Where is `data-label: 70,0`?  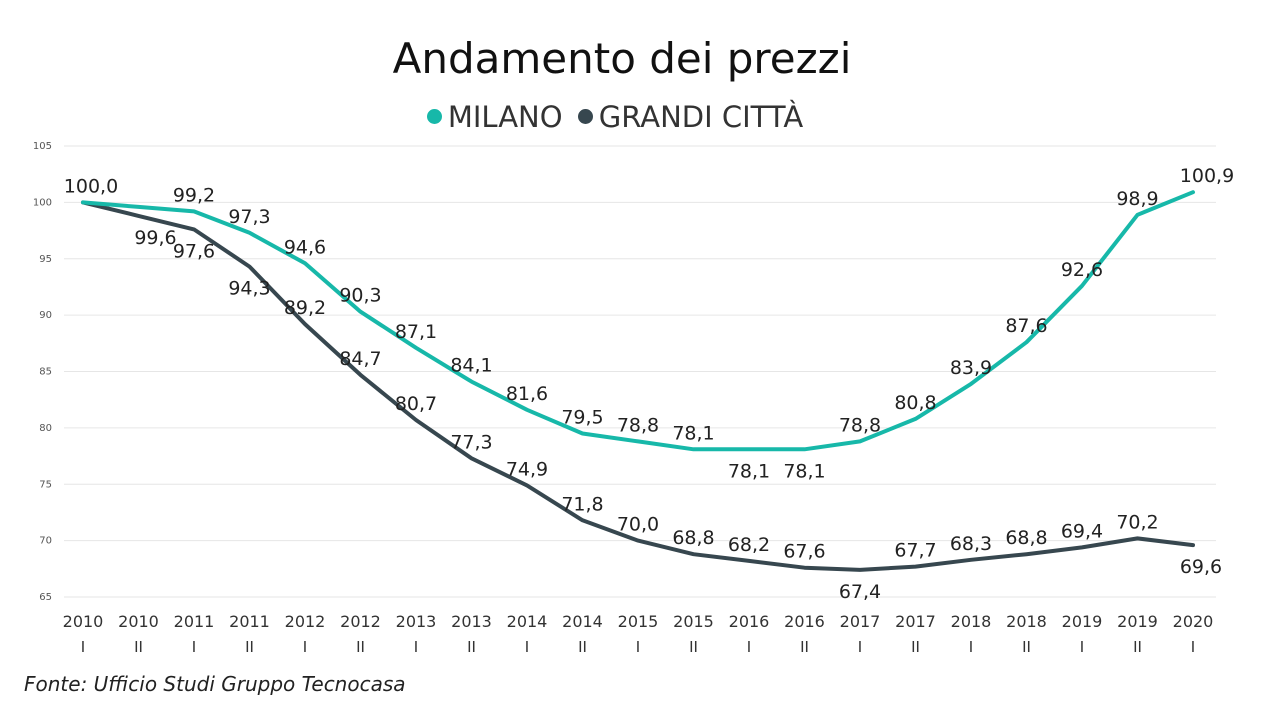 data-label: 70,0 is located at coordinates (638, 525).